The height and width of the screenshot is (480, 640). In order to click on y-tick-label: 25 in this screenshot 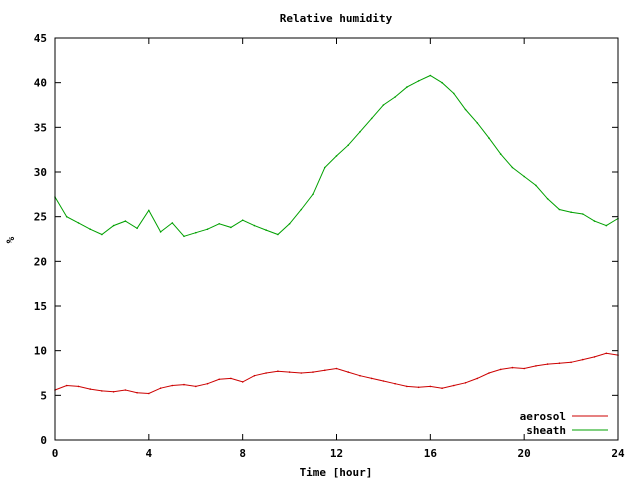, I will do `click(40, 217)`.